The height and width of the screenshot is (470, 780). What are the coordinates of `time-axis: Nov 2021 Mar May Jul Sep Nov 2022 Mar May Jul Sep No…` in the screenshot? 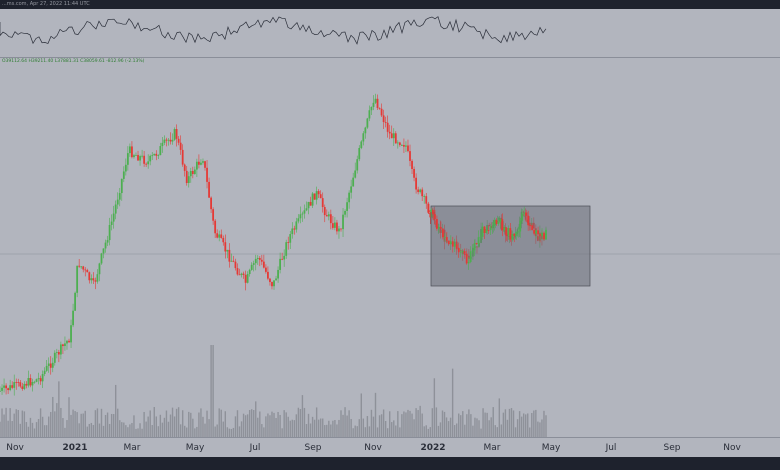 It's located at (390, 447).